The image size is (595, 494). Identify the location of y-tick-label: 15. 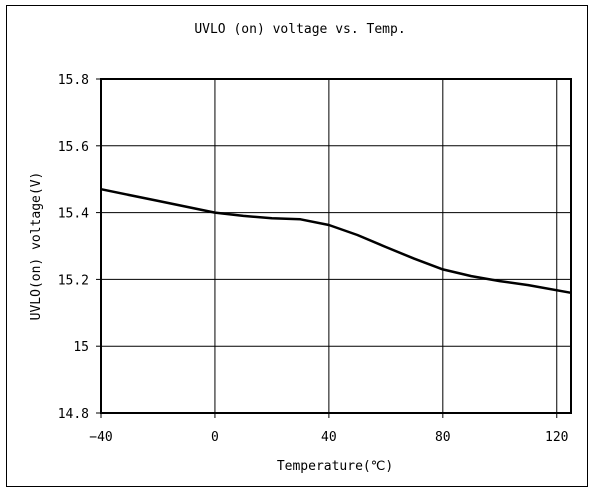
(81, 347).